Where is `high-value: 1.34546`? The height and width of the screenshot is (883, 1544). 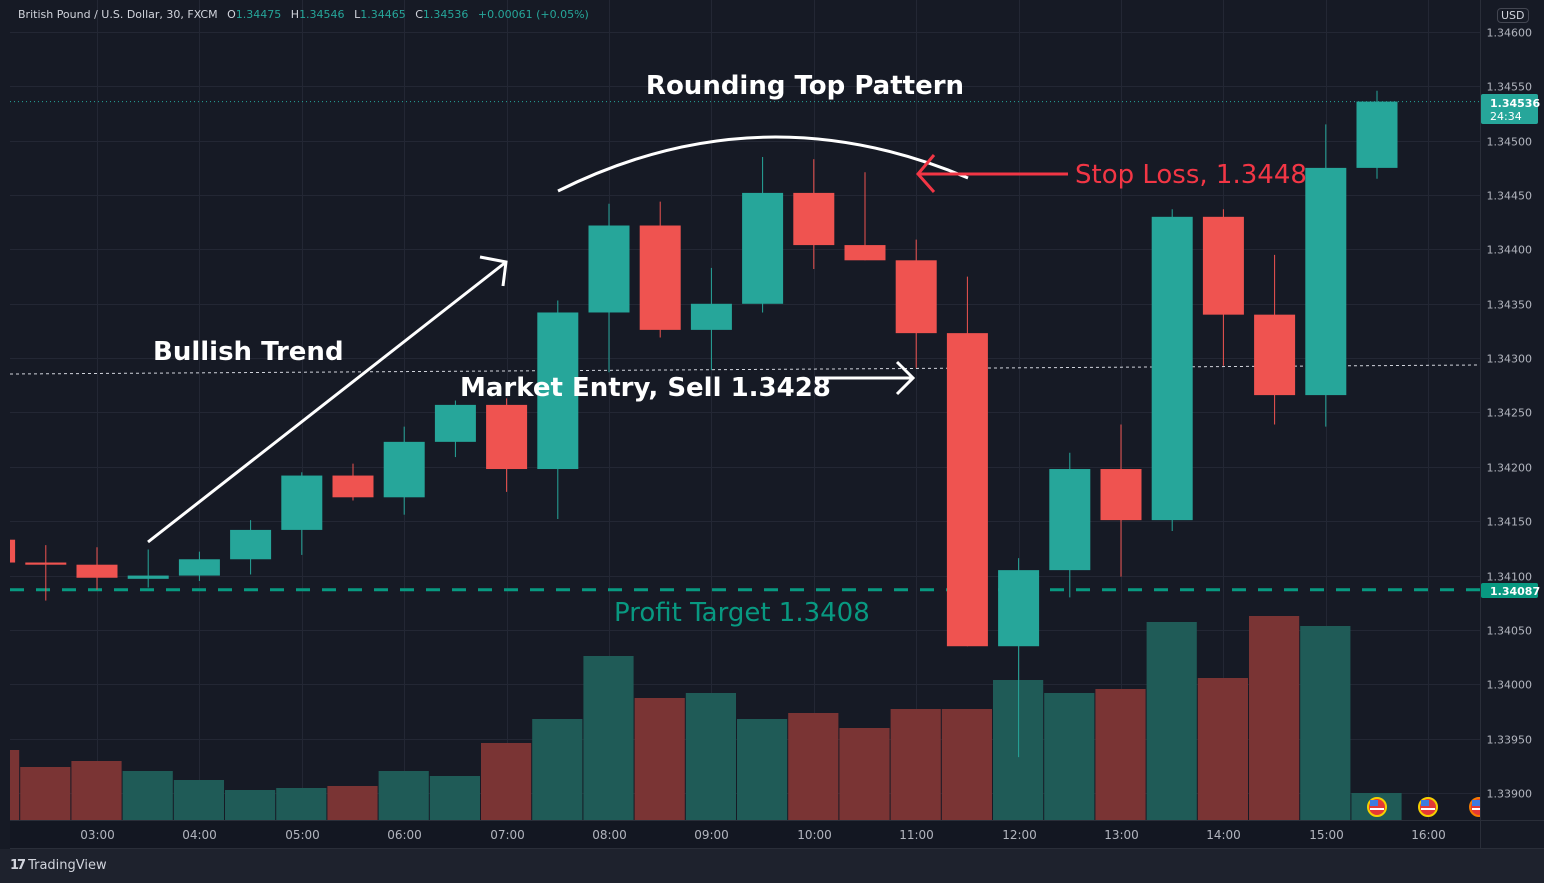 high-value: 1.34546 is located at coordinates (322, 14).